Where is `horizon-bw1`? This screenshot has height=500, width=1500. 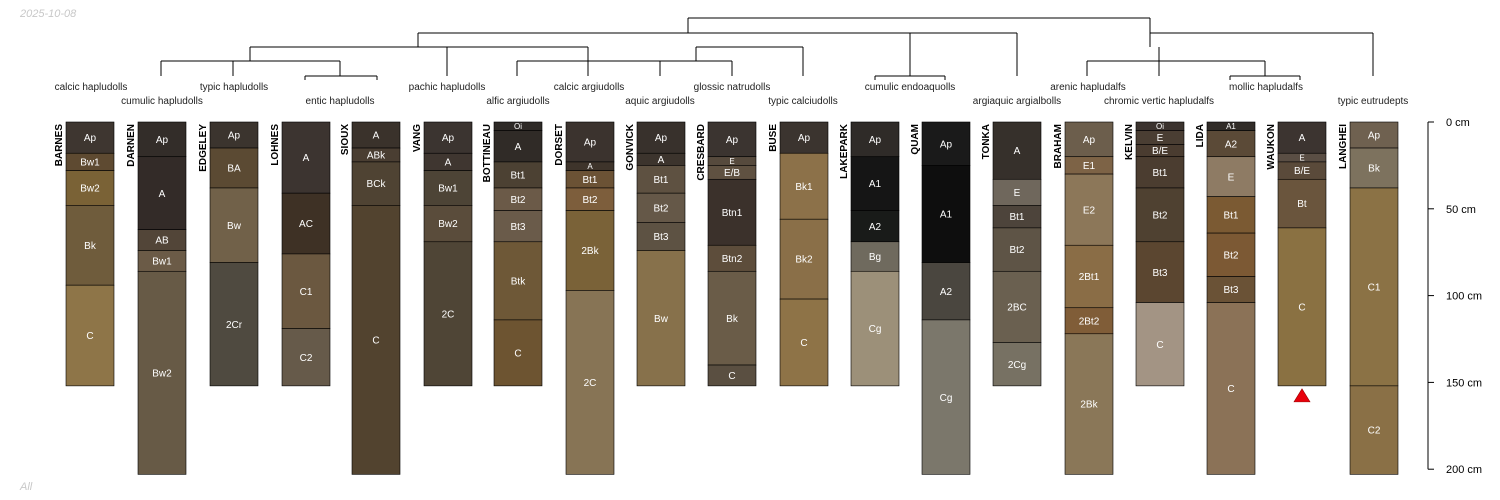 horizon-bw1 is located at coordinates (448, 188).